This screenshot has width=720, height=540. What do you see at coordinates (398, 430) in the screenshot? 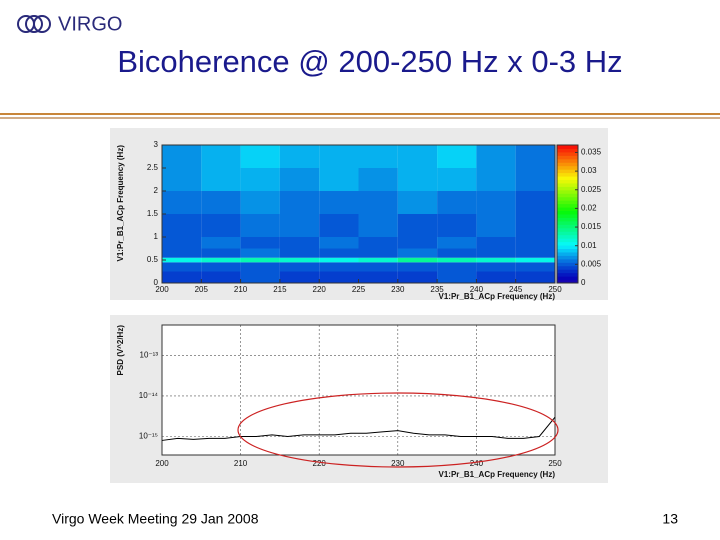
I see `highlight-ellipse` at bounding box center [398, 430].